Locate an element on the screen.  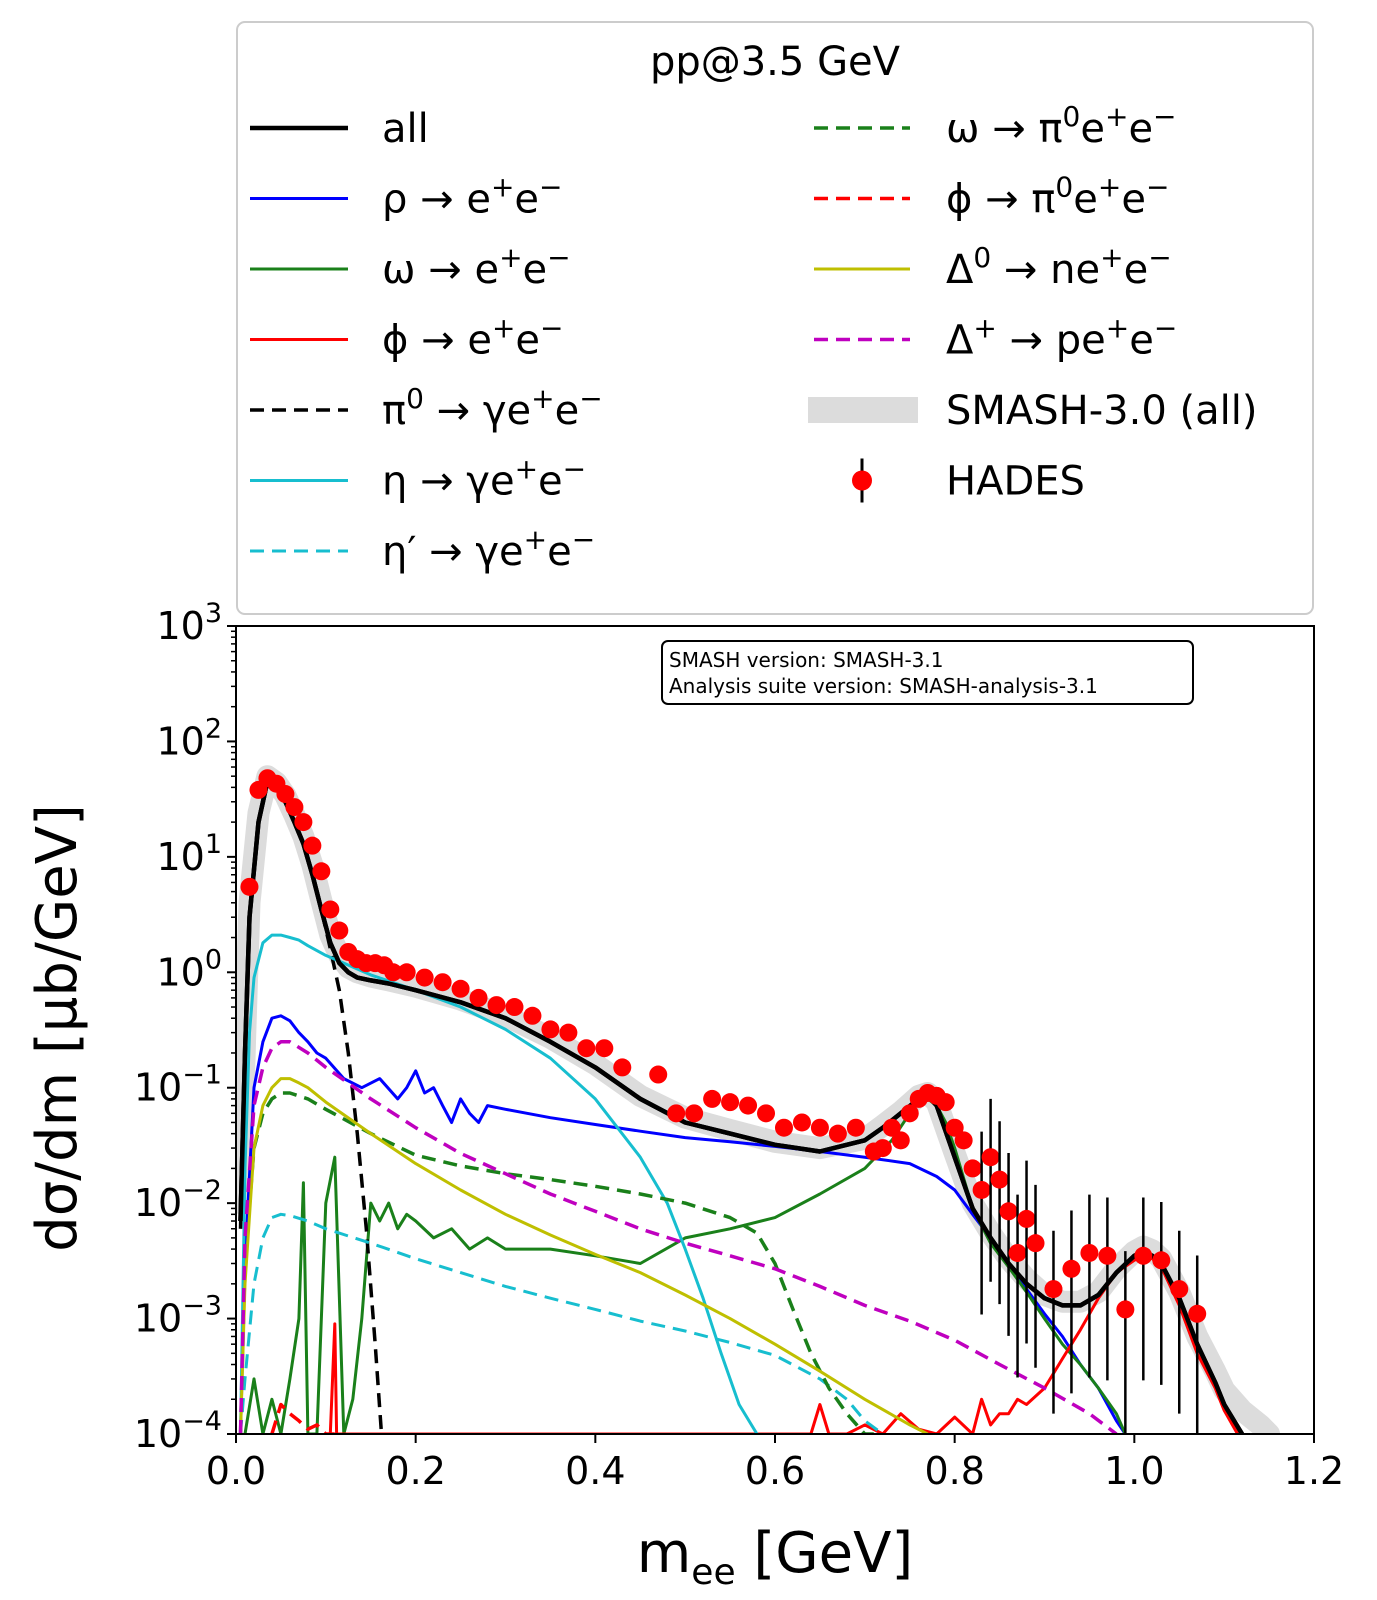
y-tick-label: 10² is located at coordinates (189, 738).